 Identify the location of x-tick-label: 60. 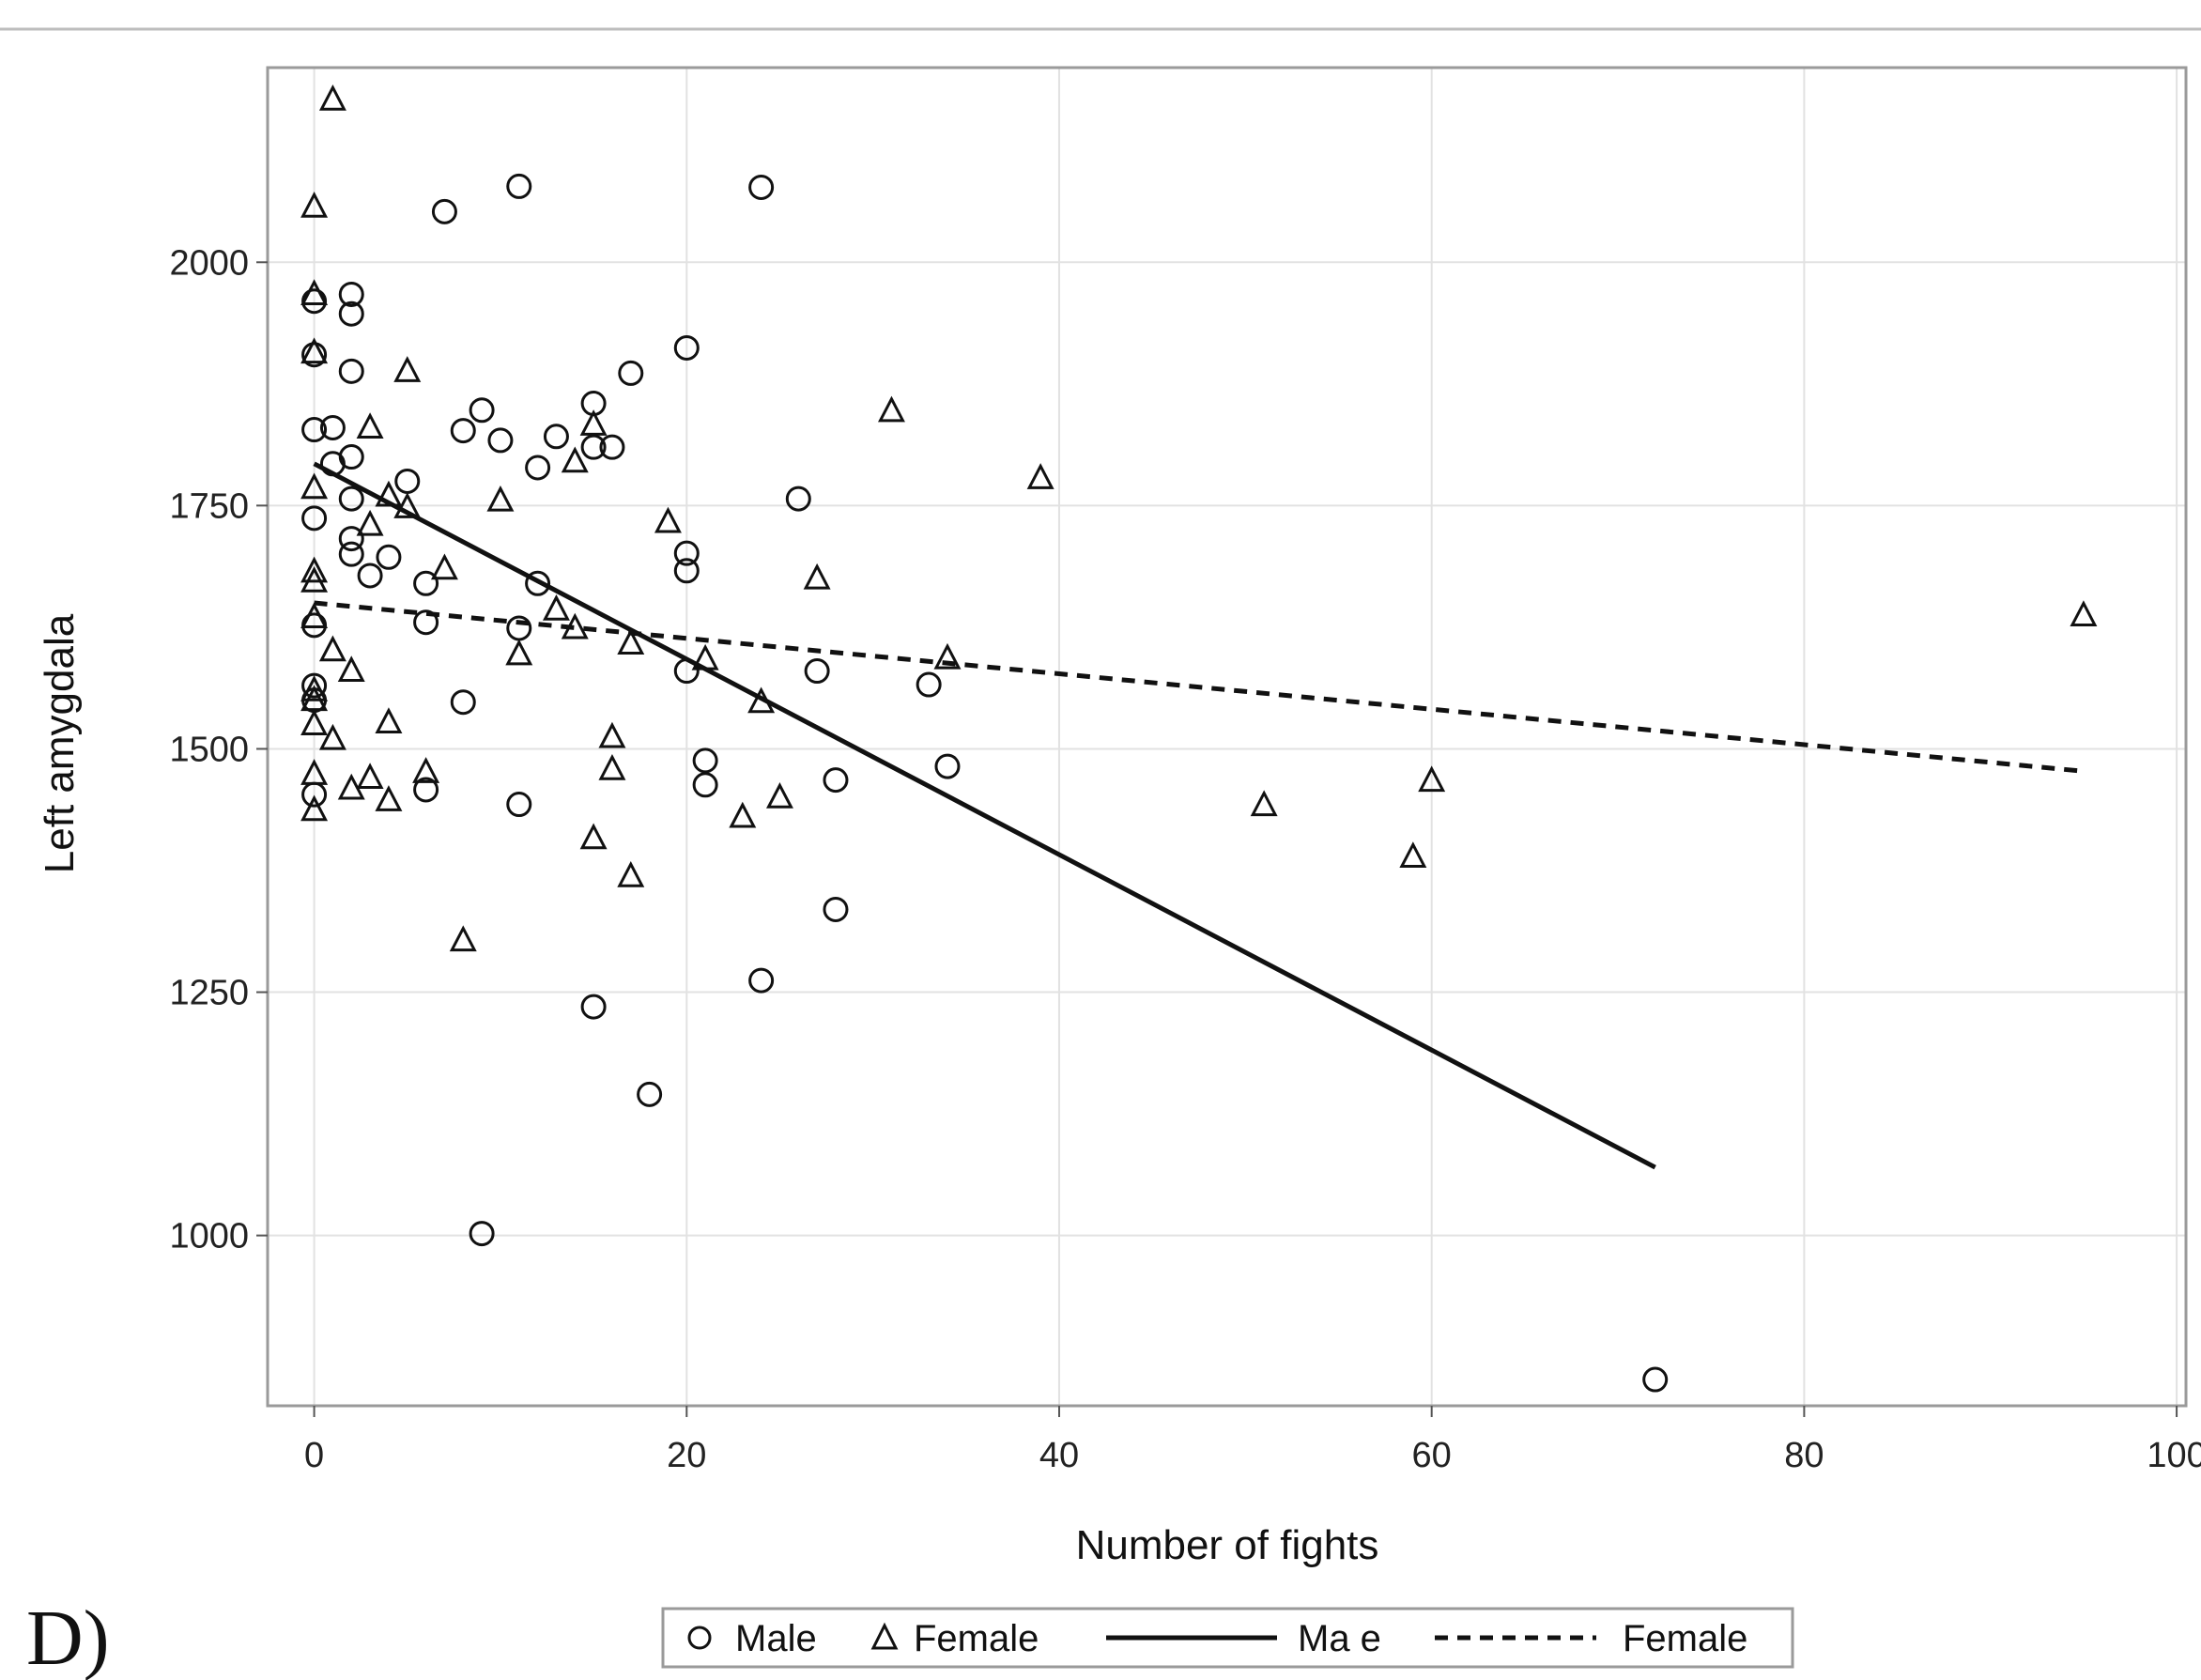
(1432, 1455).